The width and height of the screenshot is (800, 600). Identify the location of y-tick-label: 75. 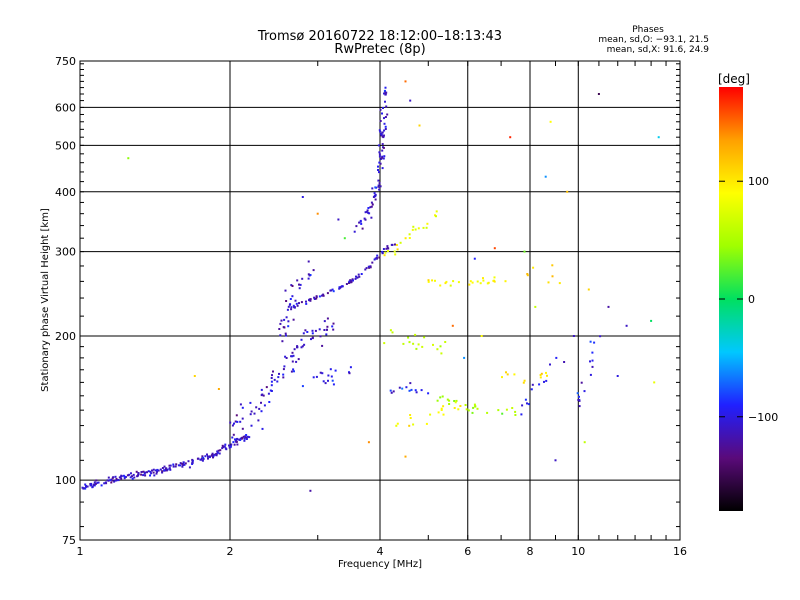
(69, 540).